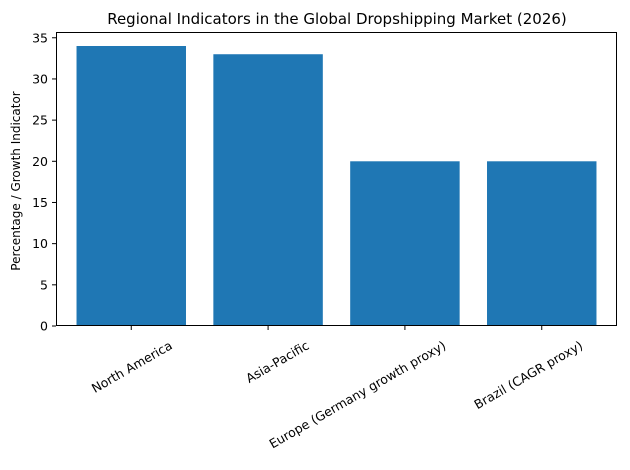 The width and height of the screenshot is (630, 470). Describe the element at coordinates (132, 367) in the screenshot. I see `x-tick-label: North America` at that location.